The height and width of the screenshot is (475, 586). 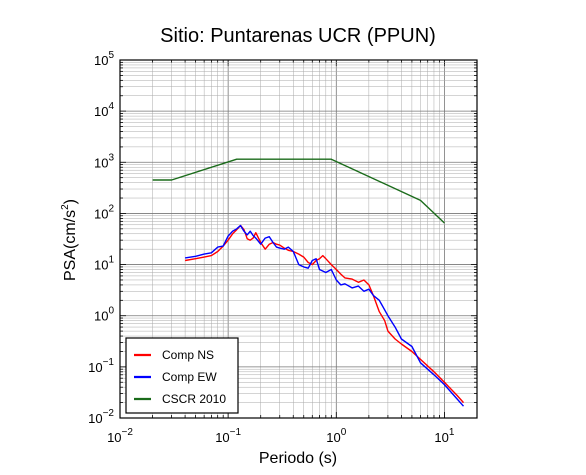 What do you see at coordinates (281, 436) in the screenshot?
I see `x-axis-ticks: 10⁻² 10⁻¹ 10⁰ 10¹` at bounding box center [281, 436].